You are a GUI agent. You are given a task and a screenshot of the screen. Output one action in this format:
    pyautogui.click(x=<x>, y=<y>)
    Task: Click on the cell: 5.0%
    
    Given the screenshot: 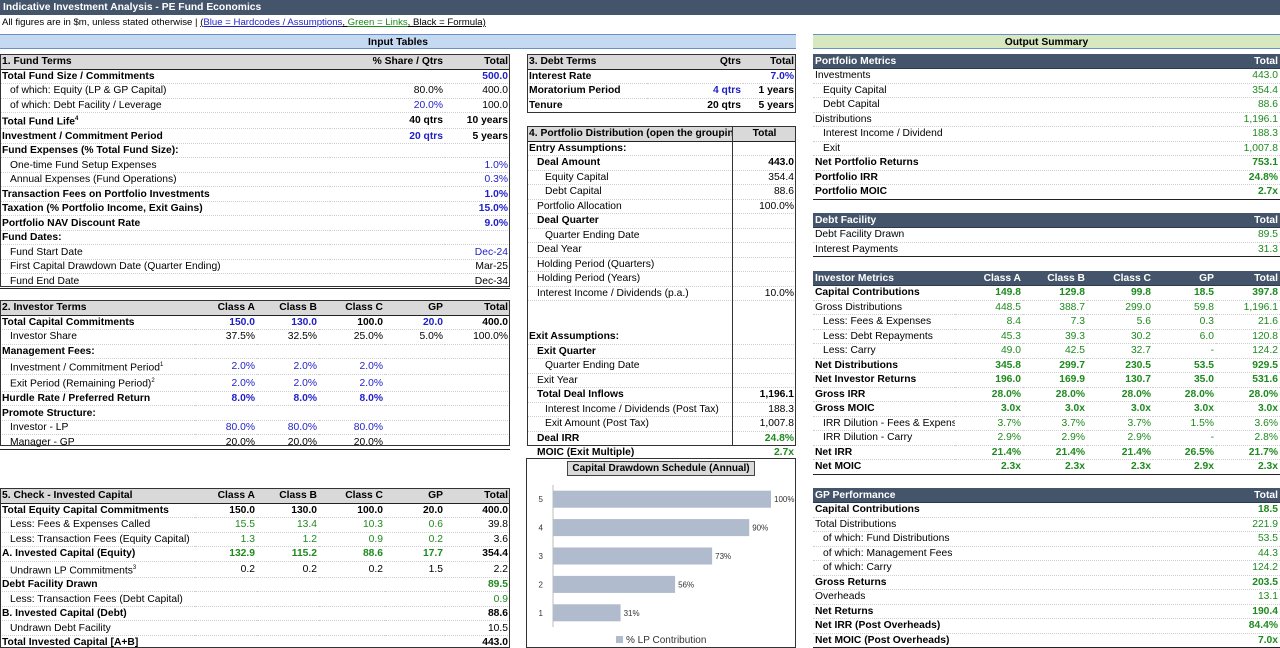 What is the action you would take?
    pyautogui.click(x=415, y=337)
    